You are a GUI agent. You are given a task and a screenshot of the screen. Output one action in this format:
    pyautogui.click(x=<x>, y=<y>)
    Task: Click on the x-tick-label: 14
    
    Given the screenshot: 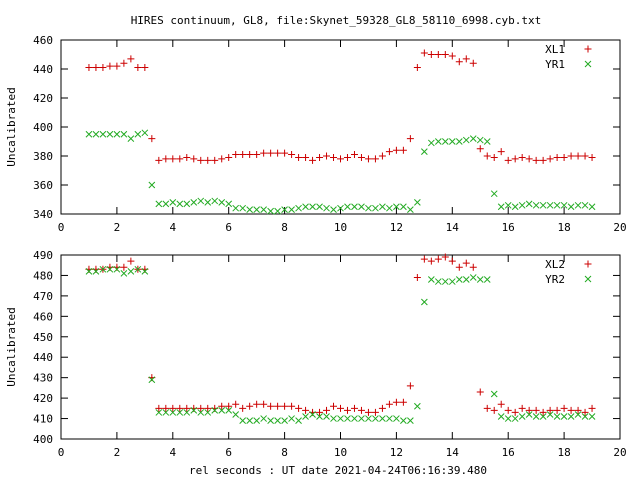 What is the action you would take?
    pyautogui.click(x=453, y=452)
    